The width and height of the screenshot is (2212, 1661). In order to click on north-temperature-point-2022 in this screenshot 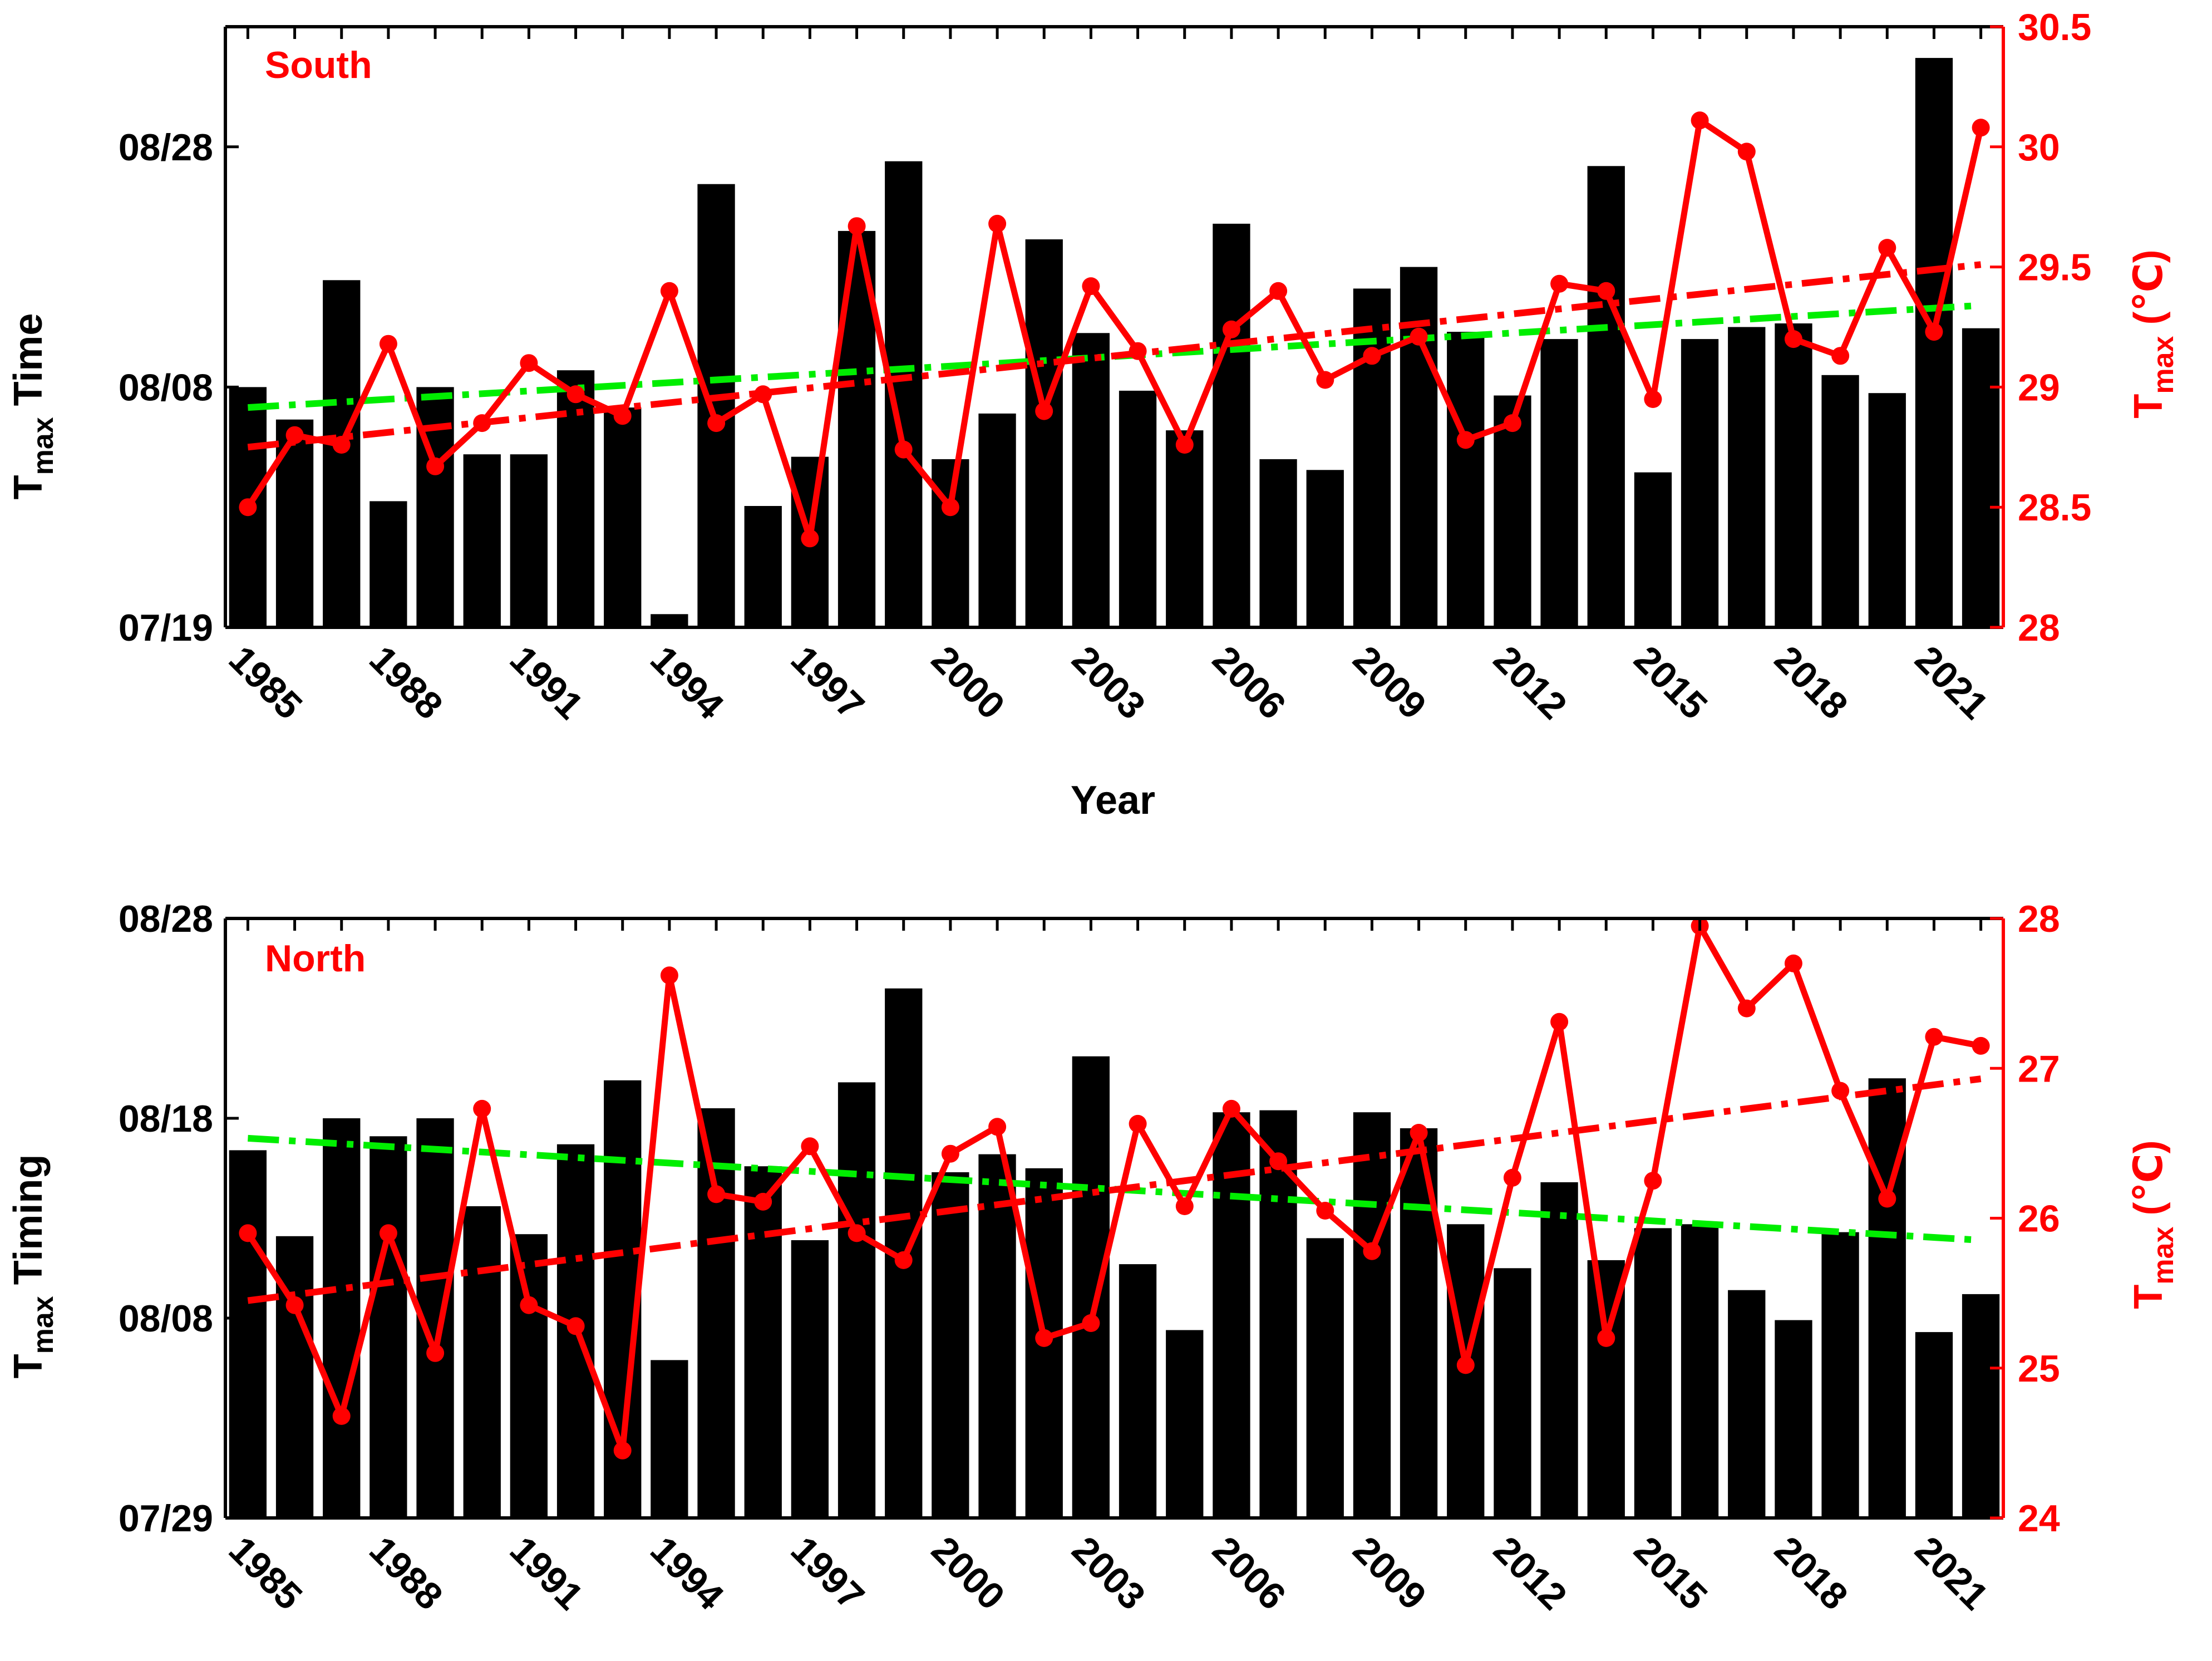, I will do `click(1981, 1045)`.